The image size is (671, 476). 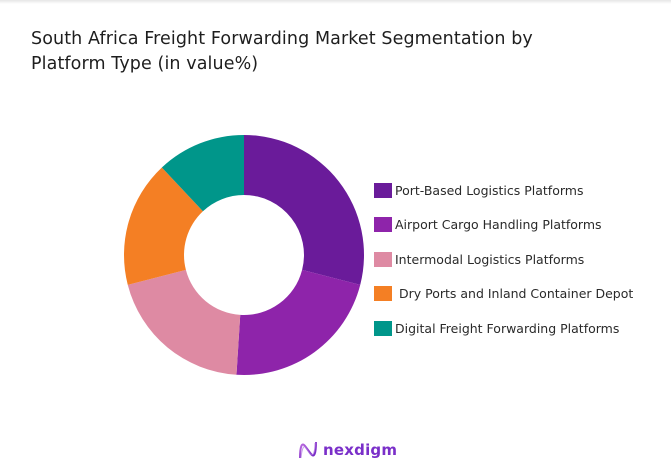 What do you see at coordinates (163, 226) in the screenshot?
I see `donut-slice-dry-ports-and-inland-container-depot` at bounding box center [163, 226].